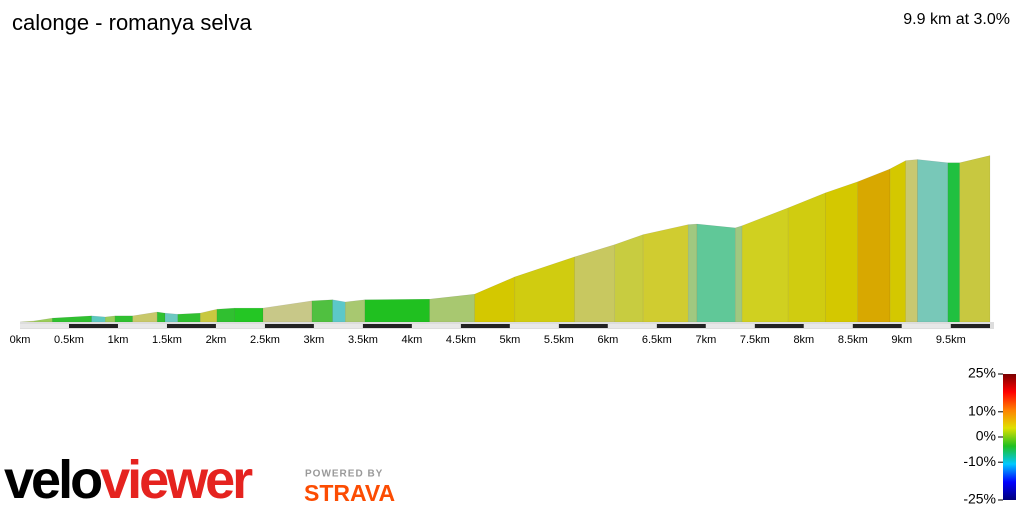  What do you see at coordinates (52, 480) in the screenshot?
I see `logo-part: velo` at bounding box center [52, 480].